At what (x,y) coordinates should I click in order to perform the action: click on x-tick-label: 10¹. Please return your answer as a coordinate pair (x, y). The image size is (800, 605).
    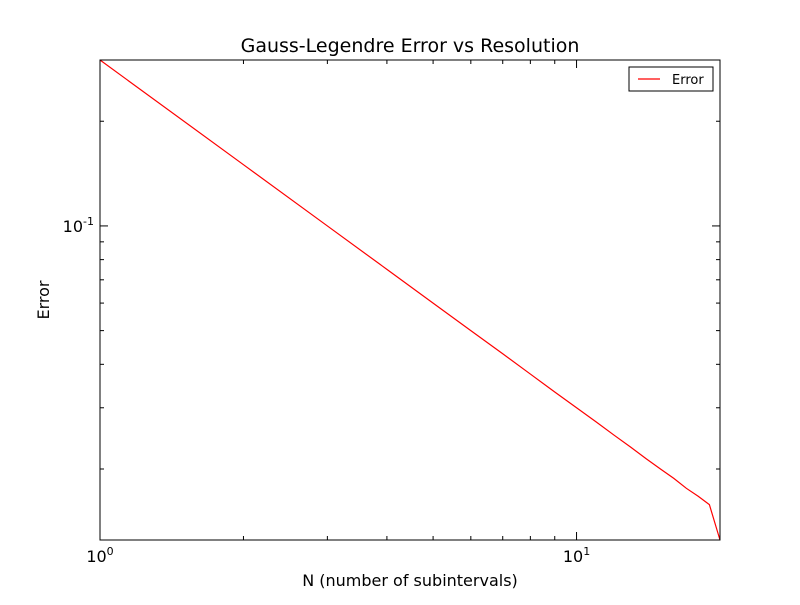
    Looking at the image, I should click on (576, 555).